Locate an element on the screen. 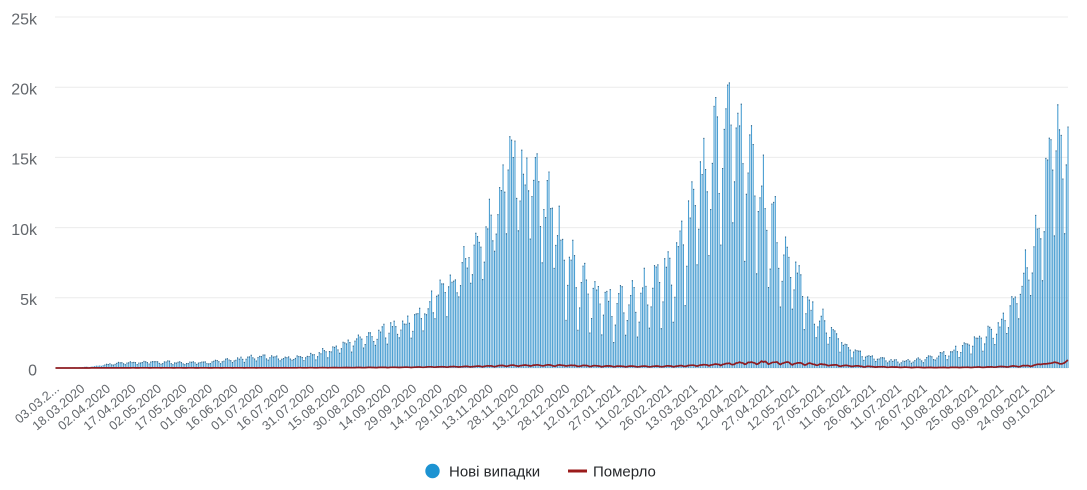 The height and width of the screenshot is (490, 1087). svg-text: 5k is located at coordinates (29, 300).